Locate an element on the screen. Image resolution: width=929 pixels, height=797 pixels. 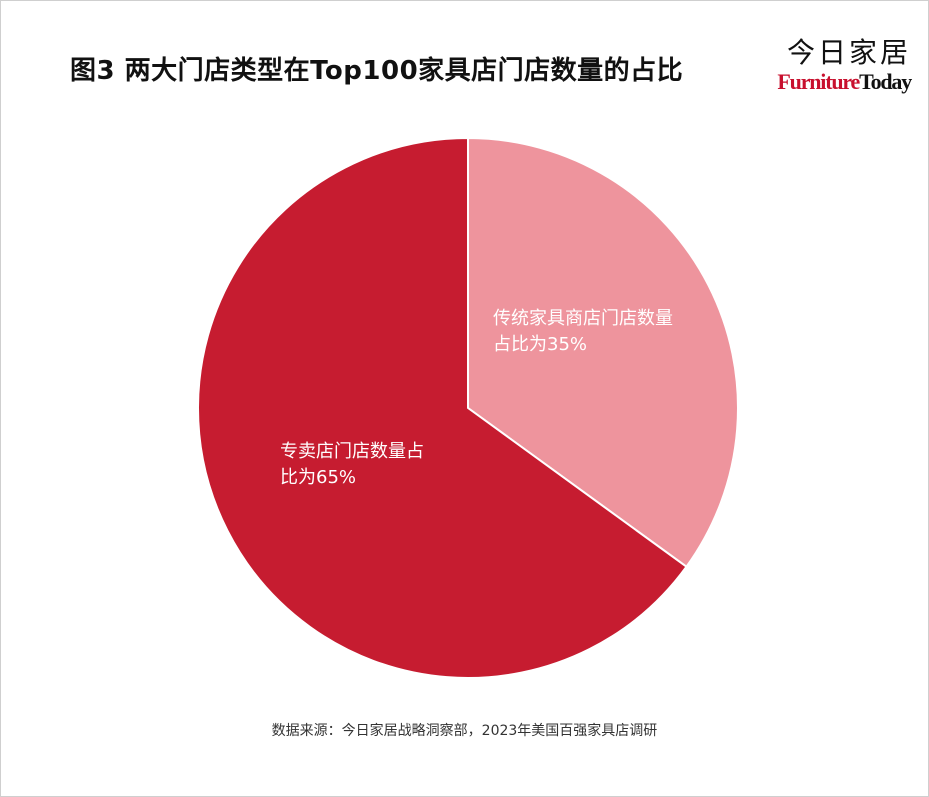
logo-today-text: Today is located at coordinates (885, 81).